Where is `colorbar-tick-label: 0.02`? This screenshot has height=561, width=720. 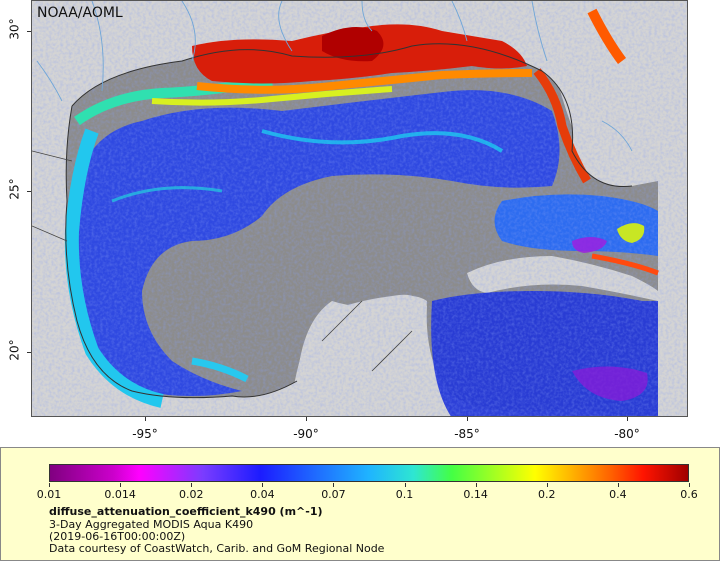
colorbar-tick-label: 0.02 is located at coordinates (191, 494).